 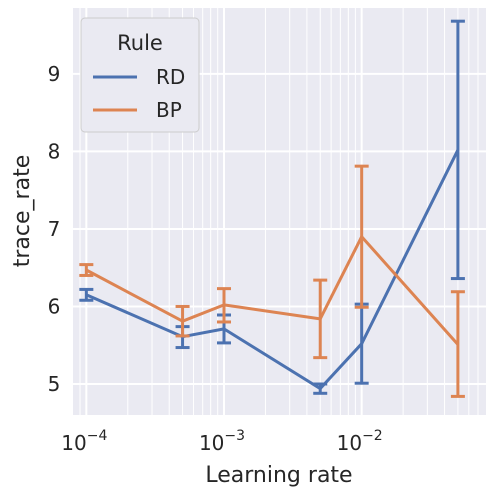 I want to click on legend: Rule RD BP, so click(x=140, y=75).